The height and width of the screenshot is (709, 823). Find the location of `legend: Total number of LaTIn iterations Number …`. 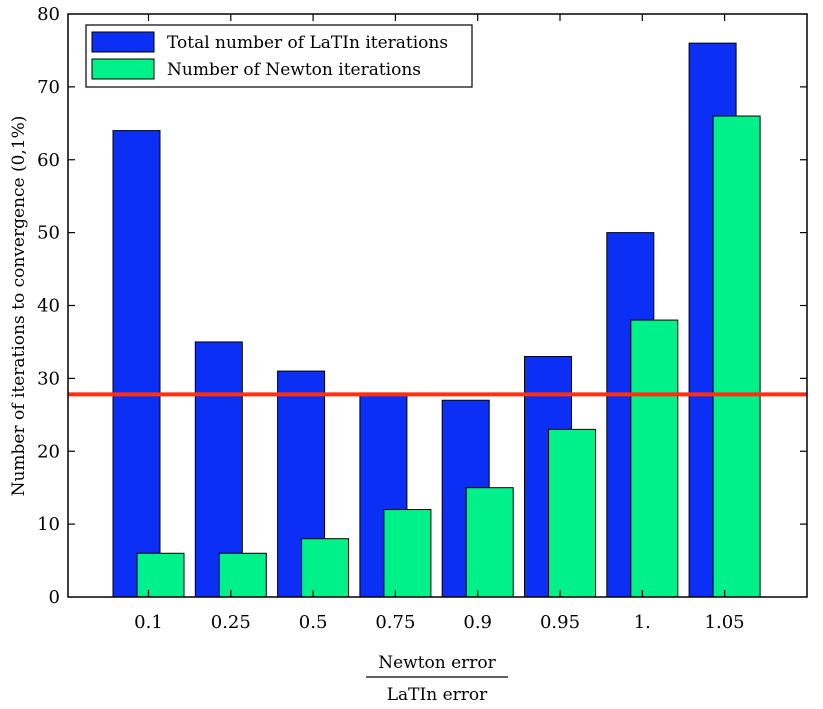

legend: Total number of LaTIn iterations Number … is located at coordinates (279, 56).